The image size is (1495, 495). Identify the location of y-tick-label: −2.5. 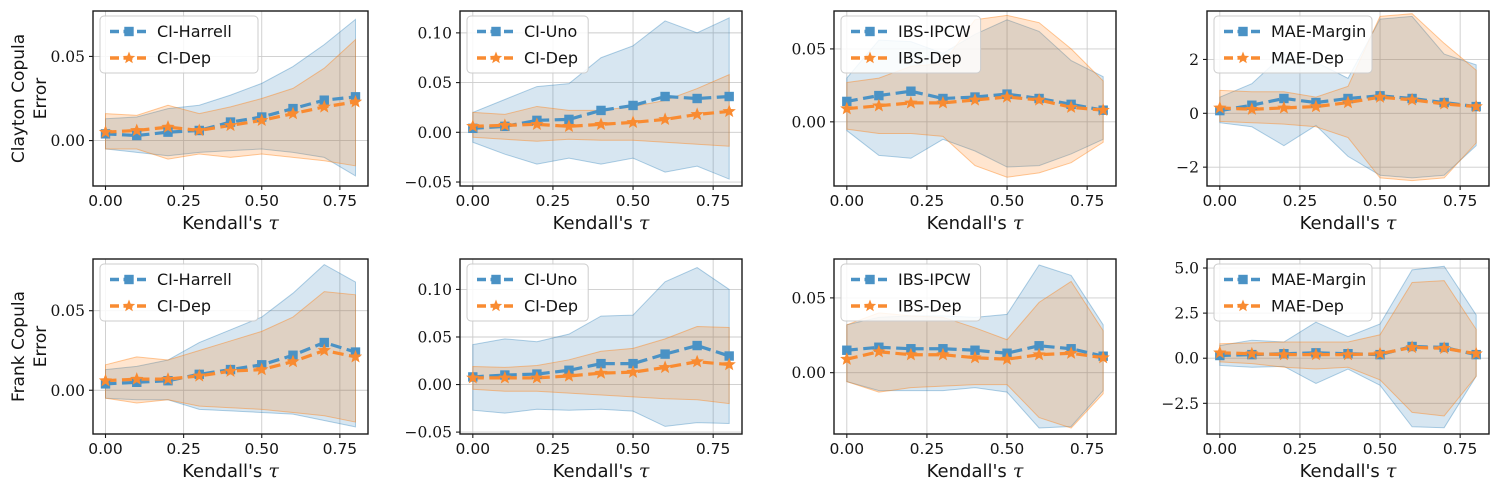
(1181, 403).